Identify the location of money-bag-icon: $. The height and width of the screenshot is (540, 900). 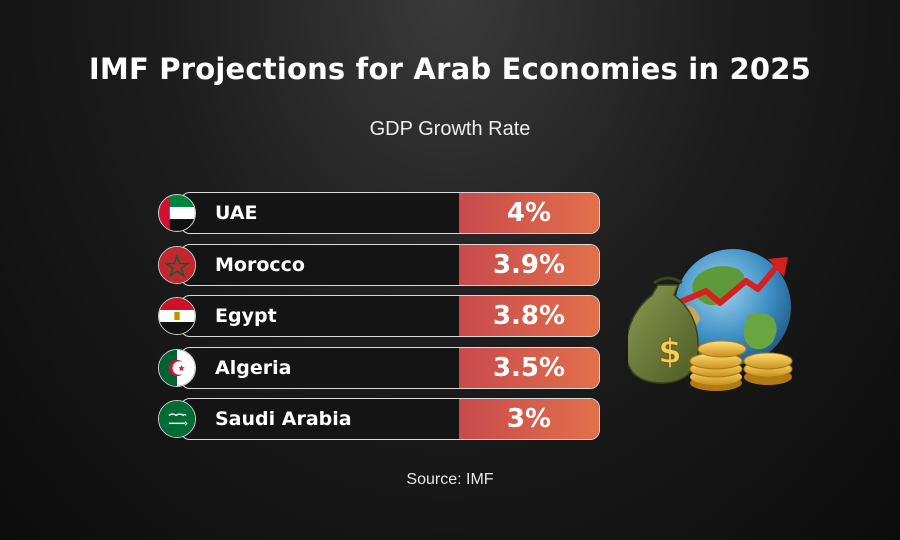
(663, 330).